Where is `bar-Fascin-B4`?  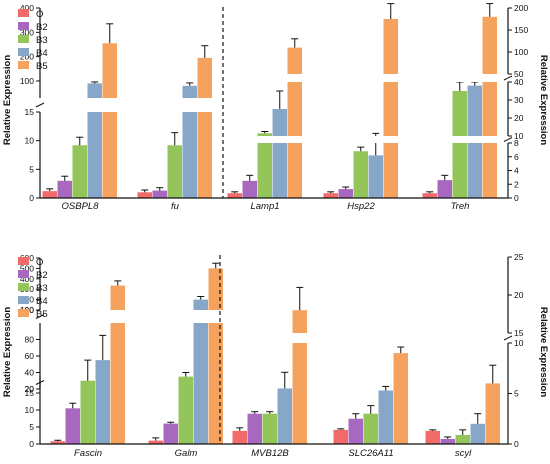 bar-Fascin-B4 is located at coordinates (102, 402).